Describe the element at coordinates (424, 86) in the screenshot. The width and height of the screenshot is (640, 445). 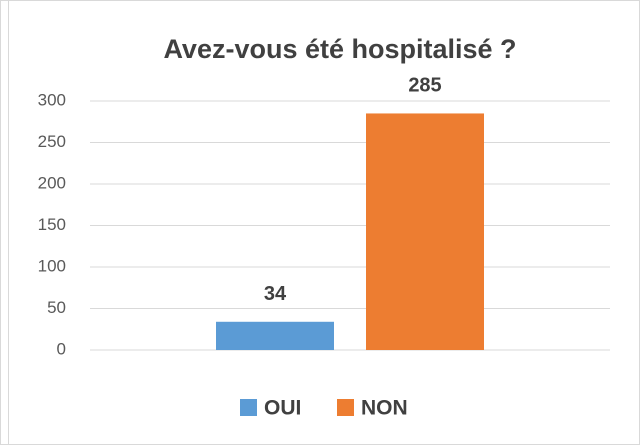
I see `data-label: 285` at that location.